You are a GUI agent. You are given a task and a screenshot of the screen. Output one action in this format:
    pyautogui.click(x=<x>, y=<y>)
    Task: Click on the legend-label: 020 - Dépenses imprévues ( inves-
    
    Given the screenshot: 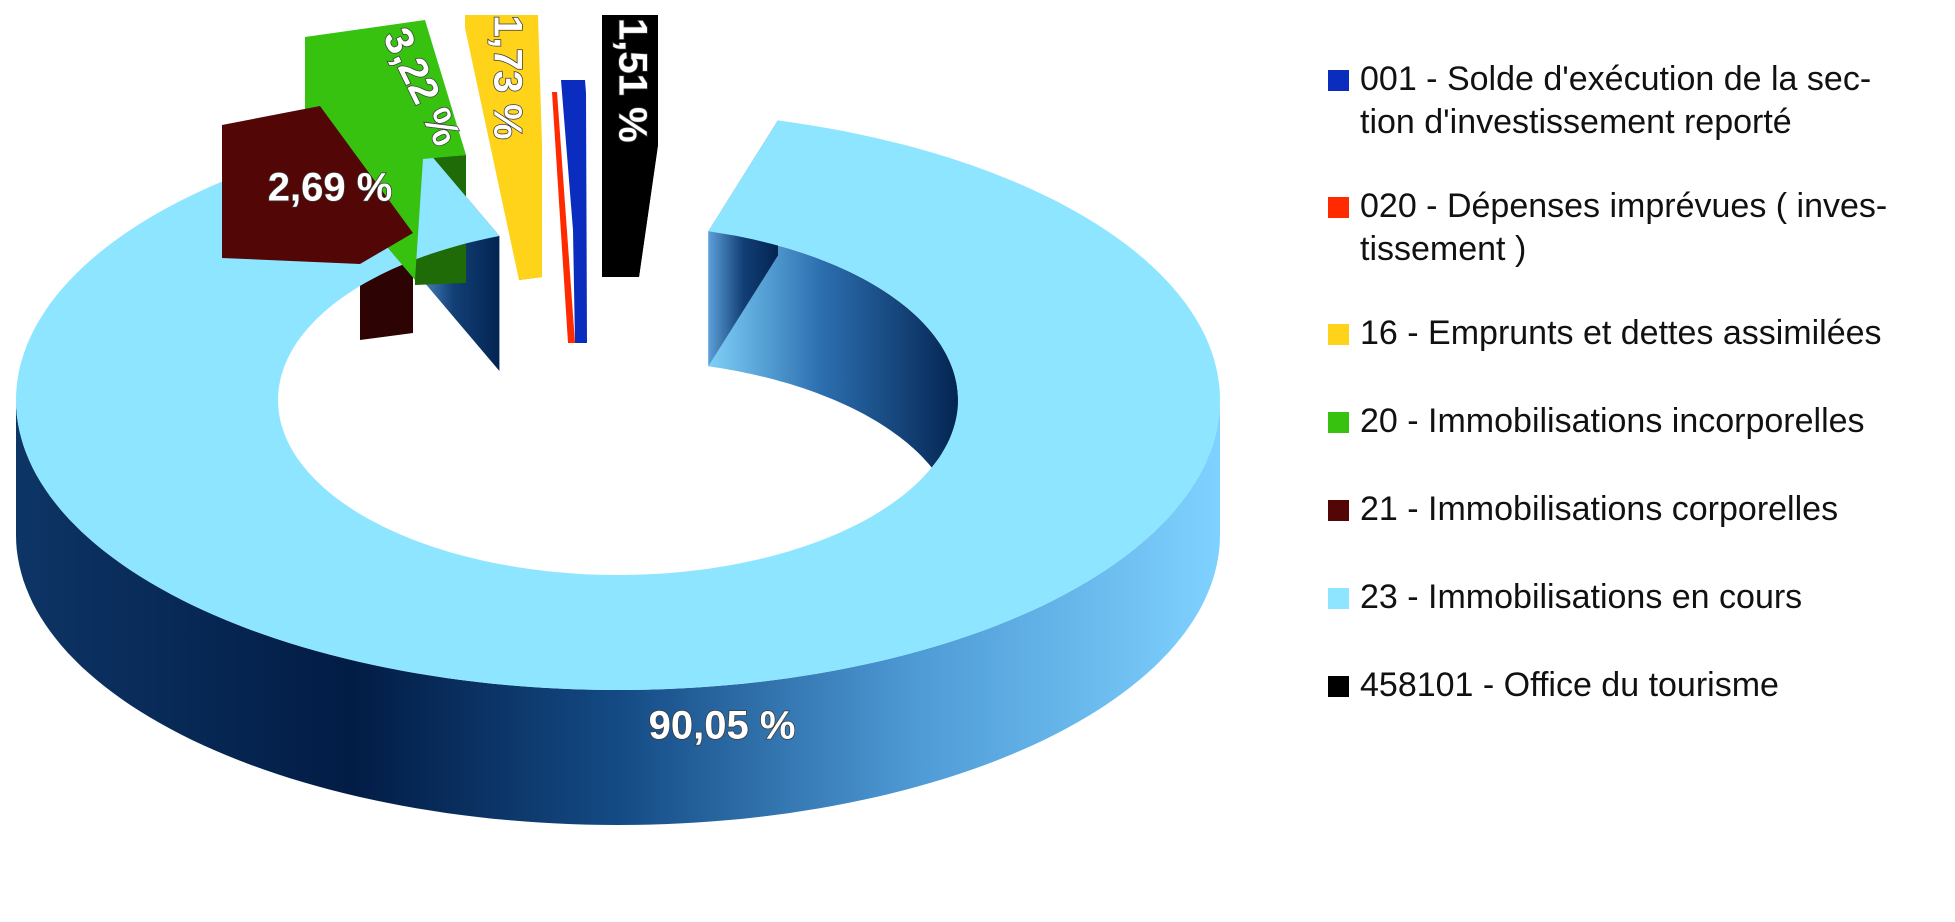 What is the action you would take?
    pyautogui.click(x=1624, y=206)
    